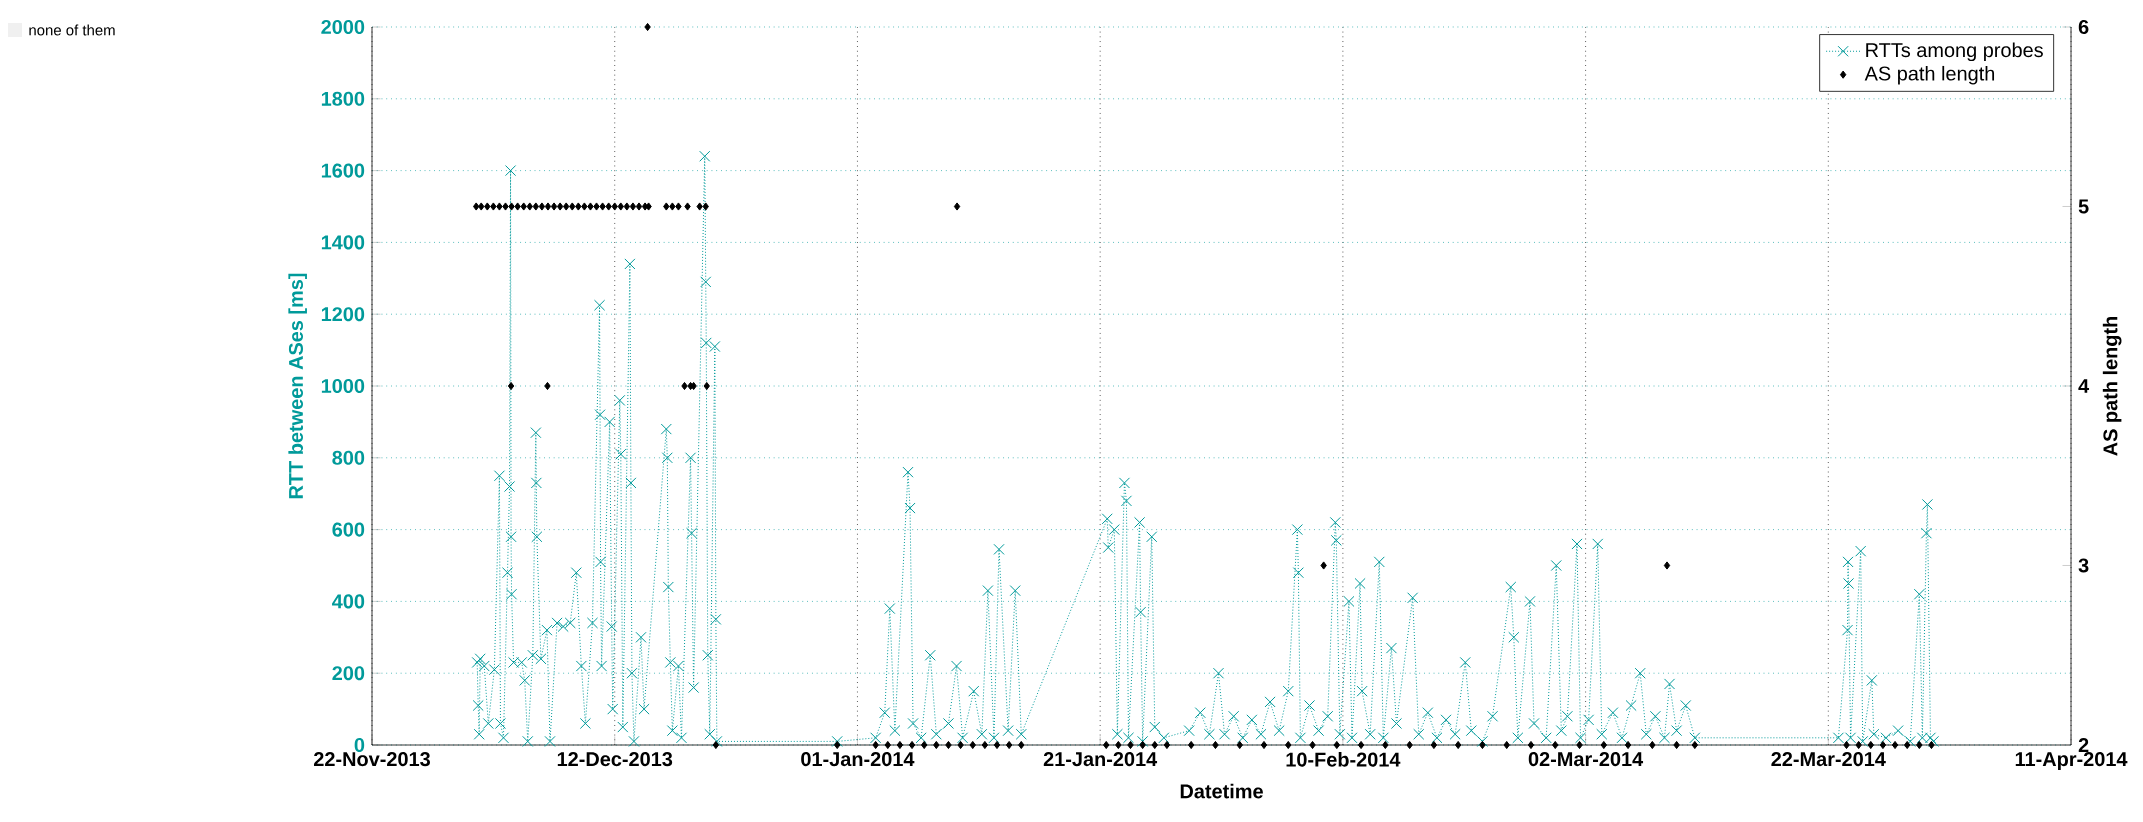 Image resolution: width=2143 pixels, height=822 pixels. Describe the element at coordinates (1954, 52) in the screenshot. I see `legend-label: RTTs among probes` at that location.